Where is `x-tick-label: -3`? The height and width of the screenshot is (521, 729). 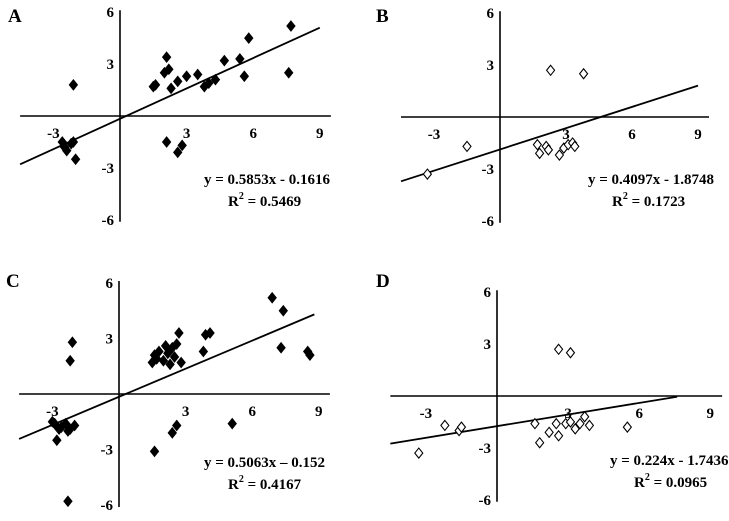 x-tick-label: -3 is located at coordinates (434, 135).